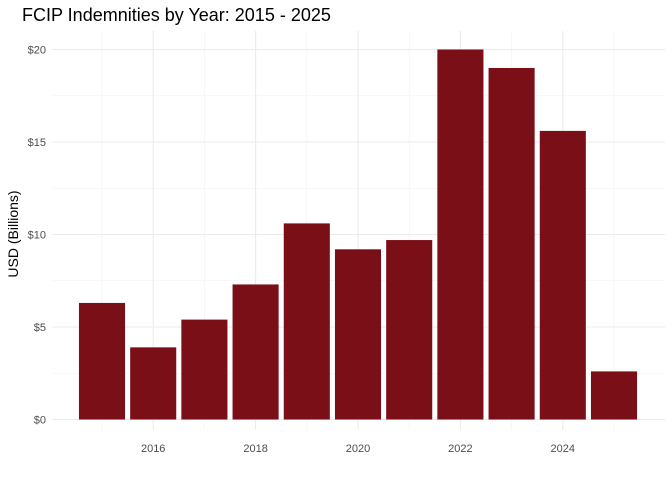 This screenshot has width=672, height=480. I want to click on bar-2024, so click(562, 275).